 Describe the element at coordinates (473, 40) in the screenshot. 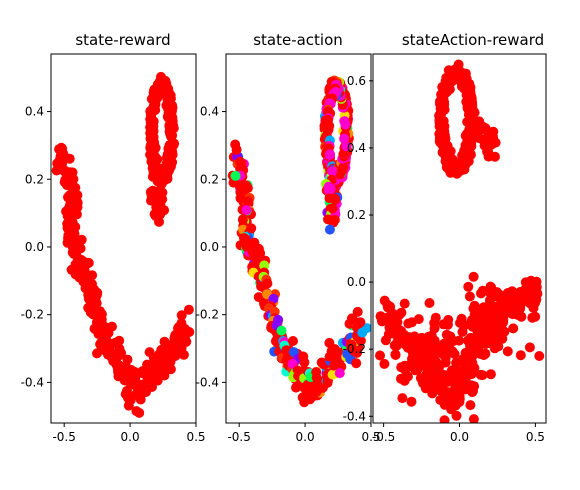

I see `panel-title: stateAction-reward` at that location.